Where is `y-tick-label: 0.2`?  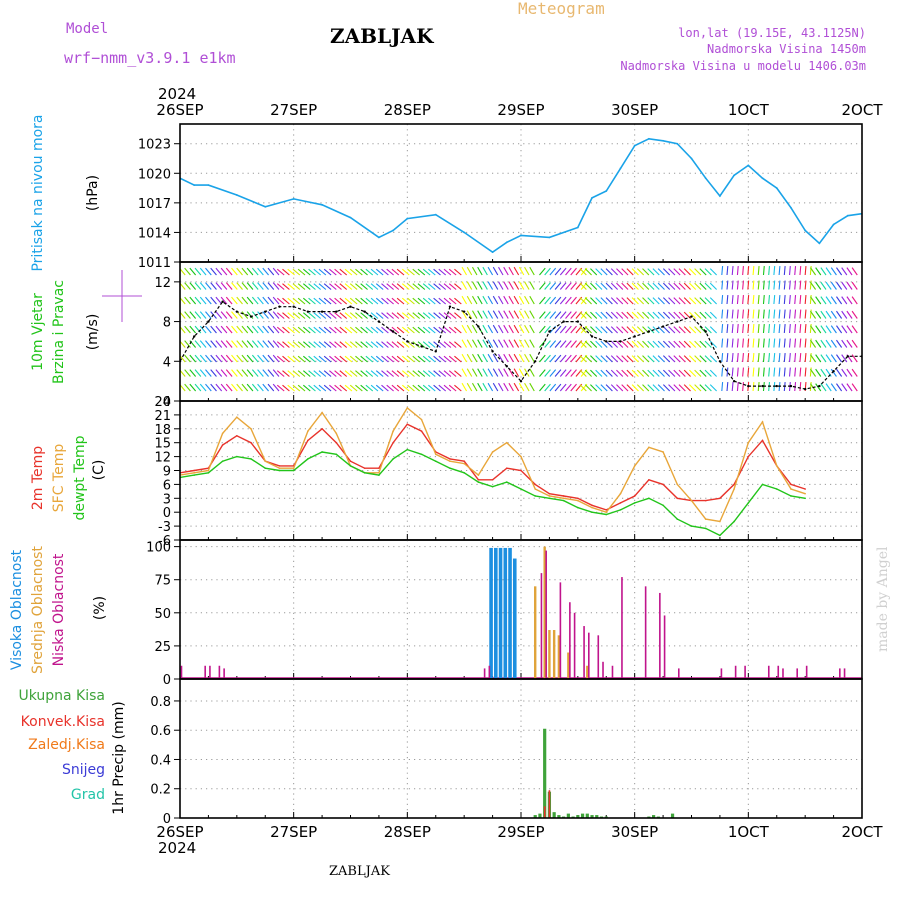
y-tick-label: 0.2 is located at coordinates (160, 790).